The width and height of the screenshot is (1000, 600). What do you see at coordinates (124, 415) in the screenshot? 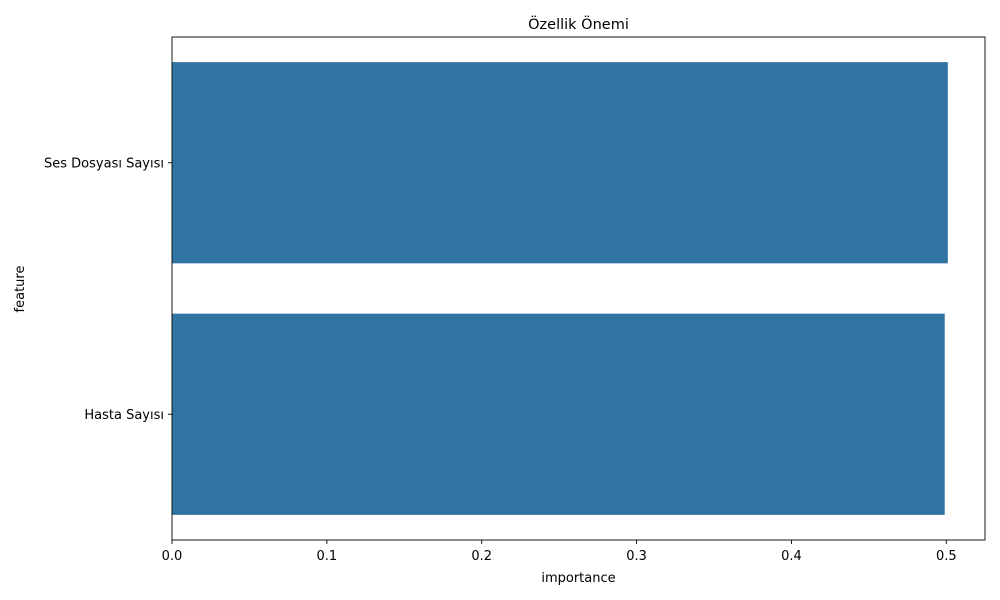
I see `y-tick-label-1: Hasta Sayısı` at bounding box center [124, 415].